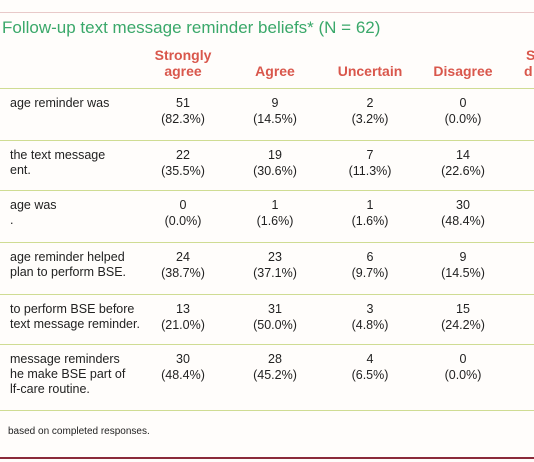 The width and height of the screenshot is (534, 462). What do you see at coordinates (68, 374) in the screenshot?
I see `row-label: he make BSE part of` at bounding box center [68, 374].